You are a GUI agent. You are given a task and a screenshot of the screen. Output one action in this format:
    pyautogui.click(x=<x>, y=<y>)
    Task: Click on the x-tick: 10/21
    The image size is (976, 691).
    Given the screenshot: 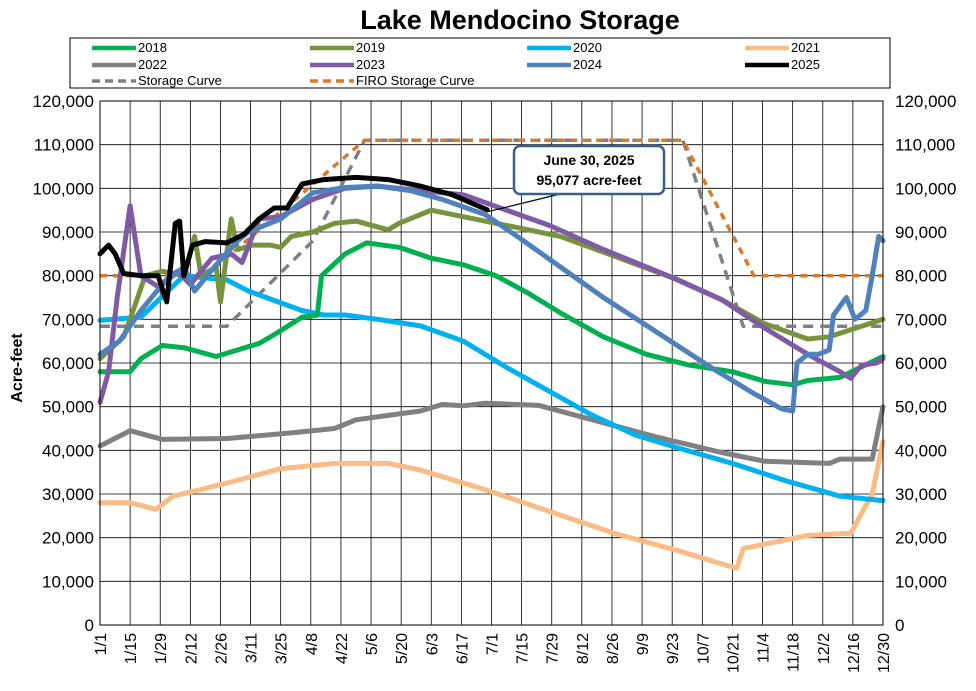 What is the action you would take?
    pyautogui.click(x=733, y=653)
    